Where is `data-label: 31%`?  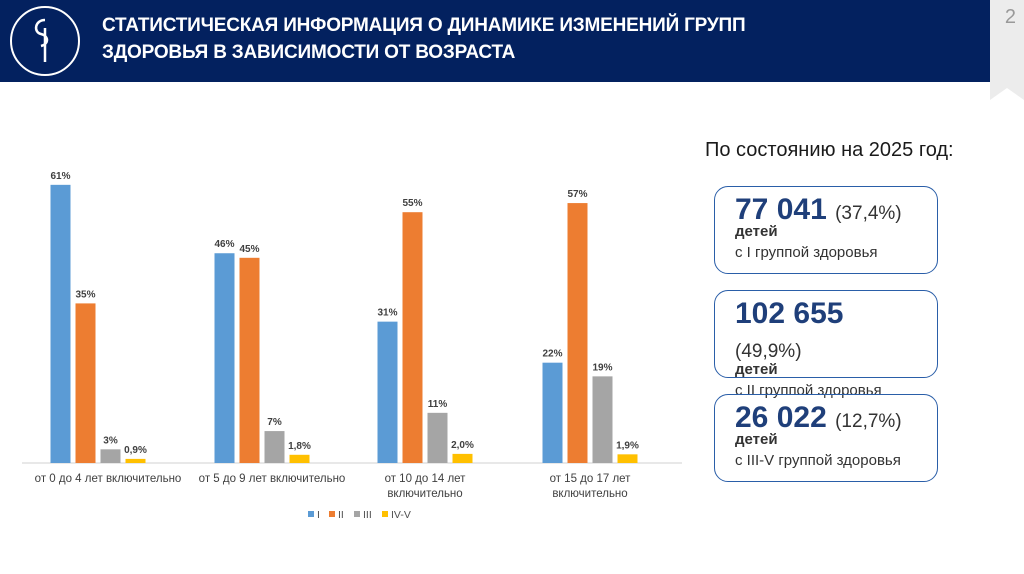
data-label: 31% is located at coordinates (387, 313).